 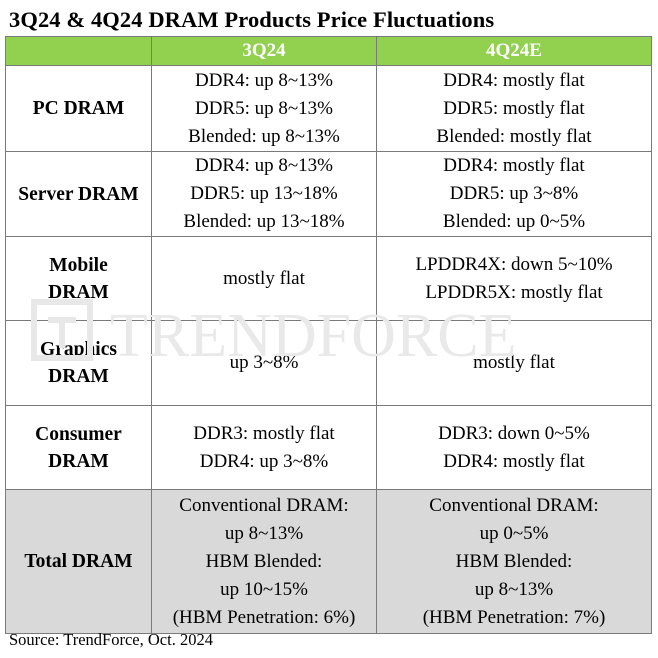 I want to click on row-label-line: Mobile, so click(x=78, y=265).